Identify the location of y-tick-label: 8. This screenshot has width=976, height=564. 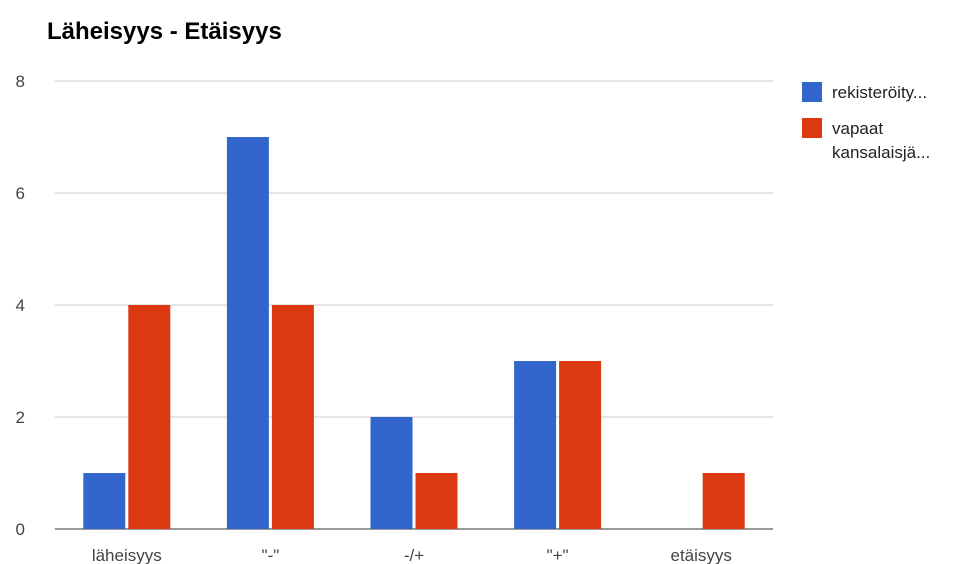
(20, 81).